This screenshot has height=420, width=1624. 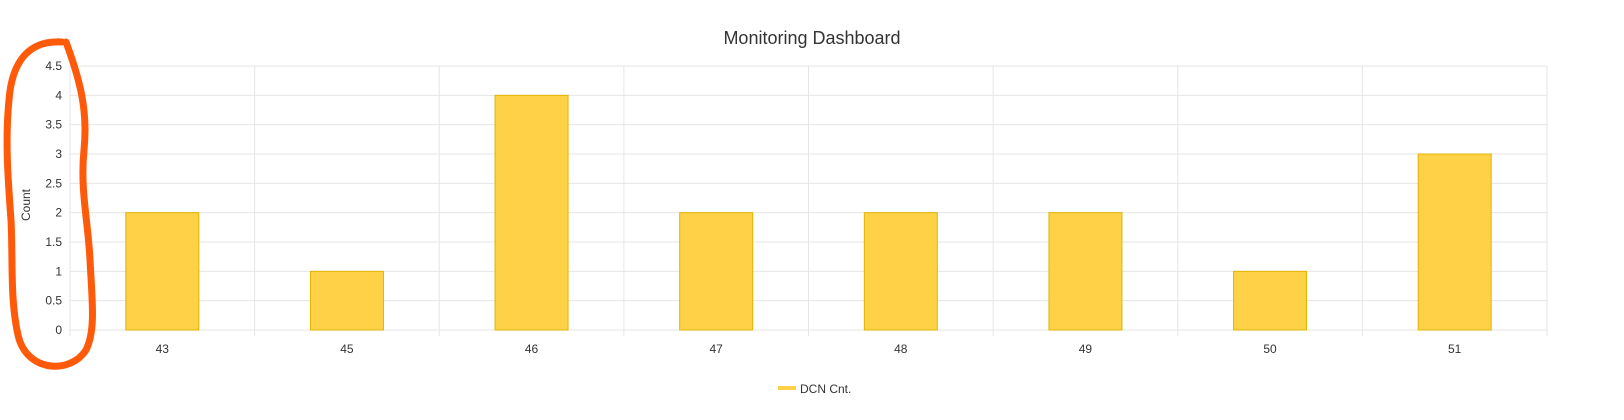 I want to click on y-tick-label: 3, so click(x=58, y=154).